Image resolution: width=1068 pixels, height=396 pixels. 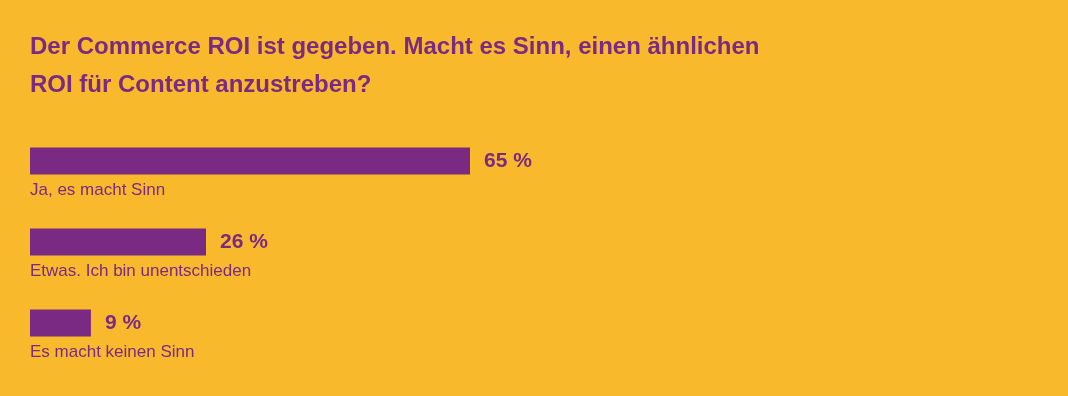 I want to click on y-tick-label: Ja, es macht Sinn, so click(x=98, y=189).